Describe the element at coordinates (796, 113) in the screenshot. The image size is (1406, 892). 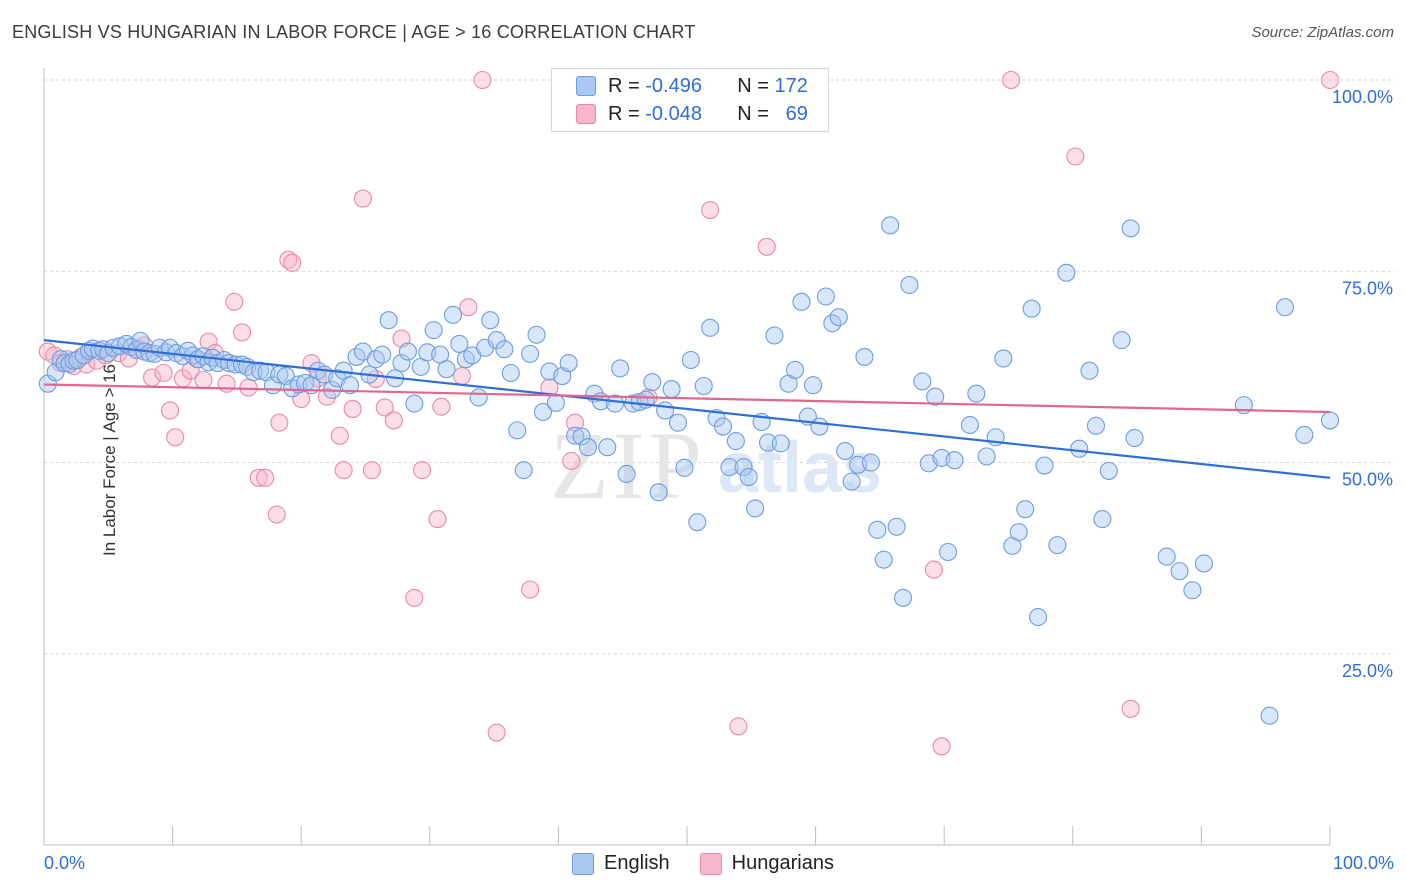
I see `n-value: 69` at that location.